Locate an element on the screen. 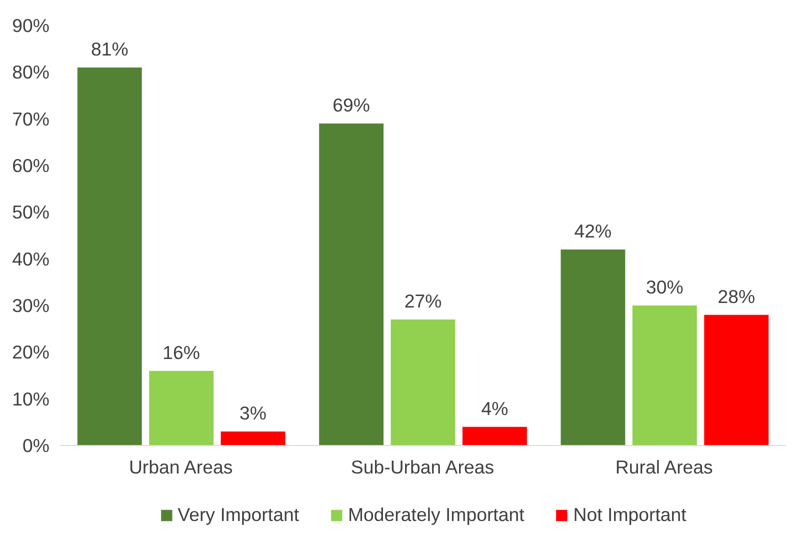 The image size is (811, 552). data-label: 30% is located at coordinates (665, 287).